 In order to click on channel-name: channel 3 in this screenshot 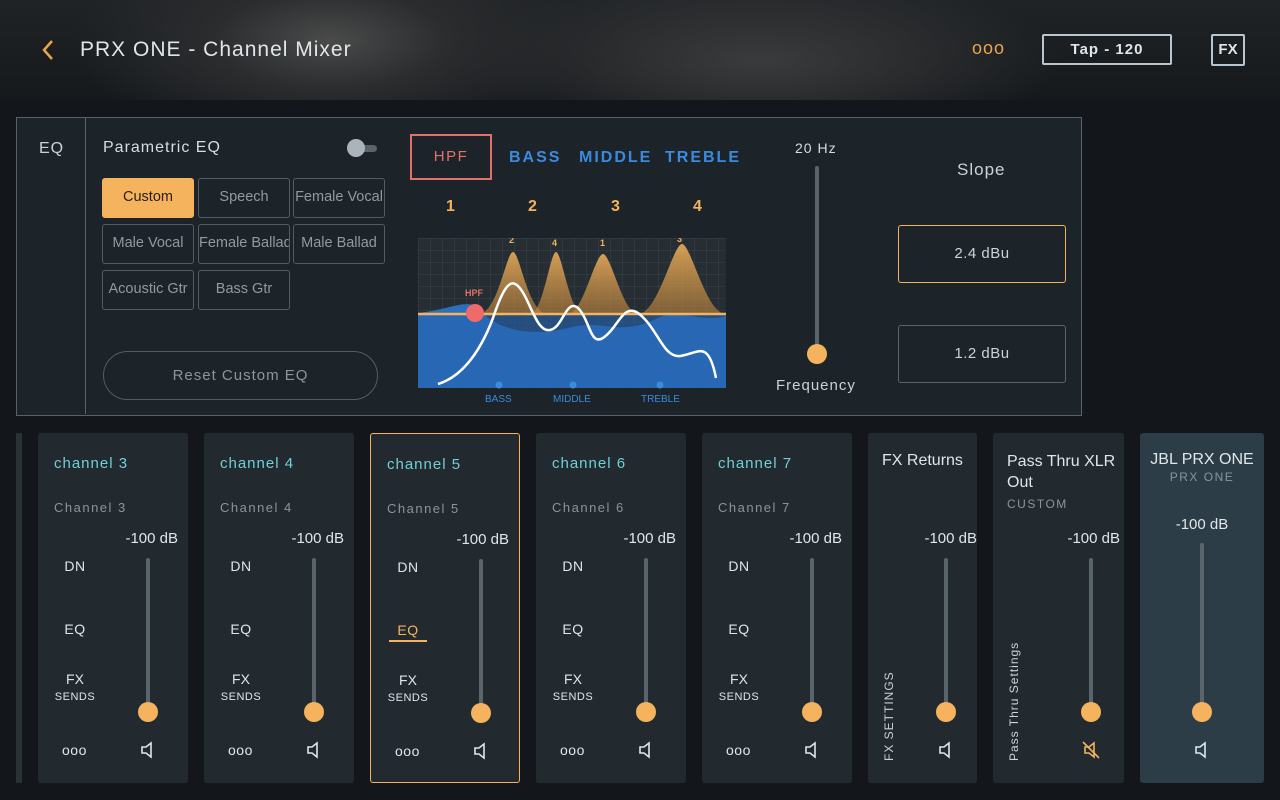, I will do `click(91, 463)`.